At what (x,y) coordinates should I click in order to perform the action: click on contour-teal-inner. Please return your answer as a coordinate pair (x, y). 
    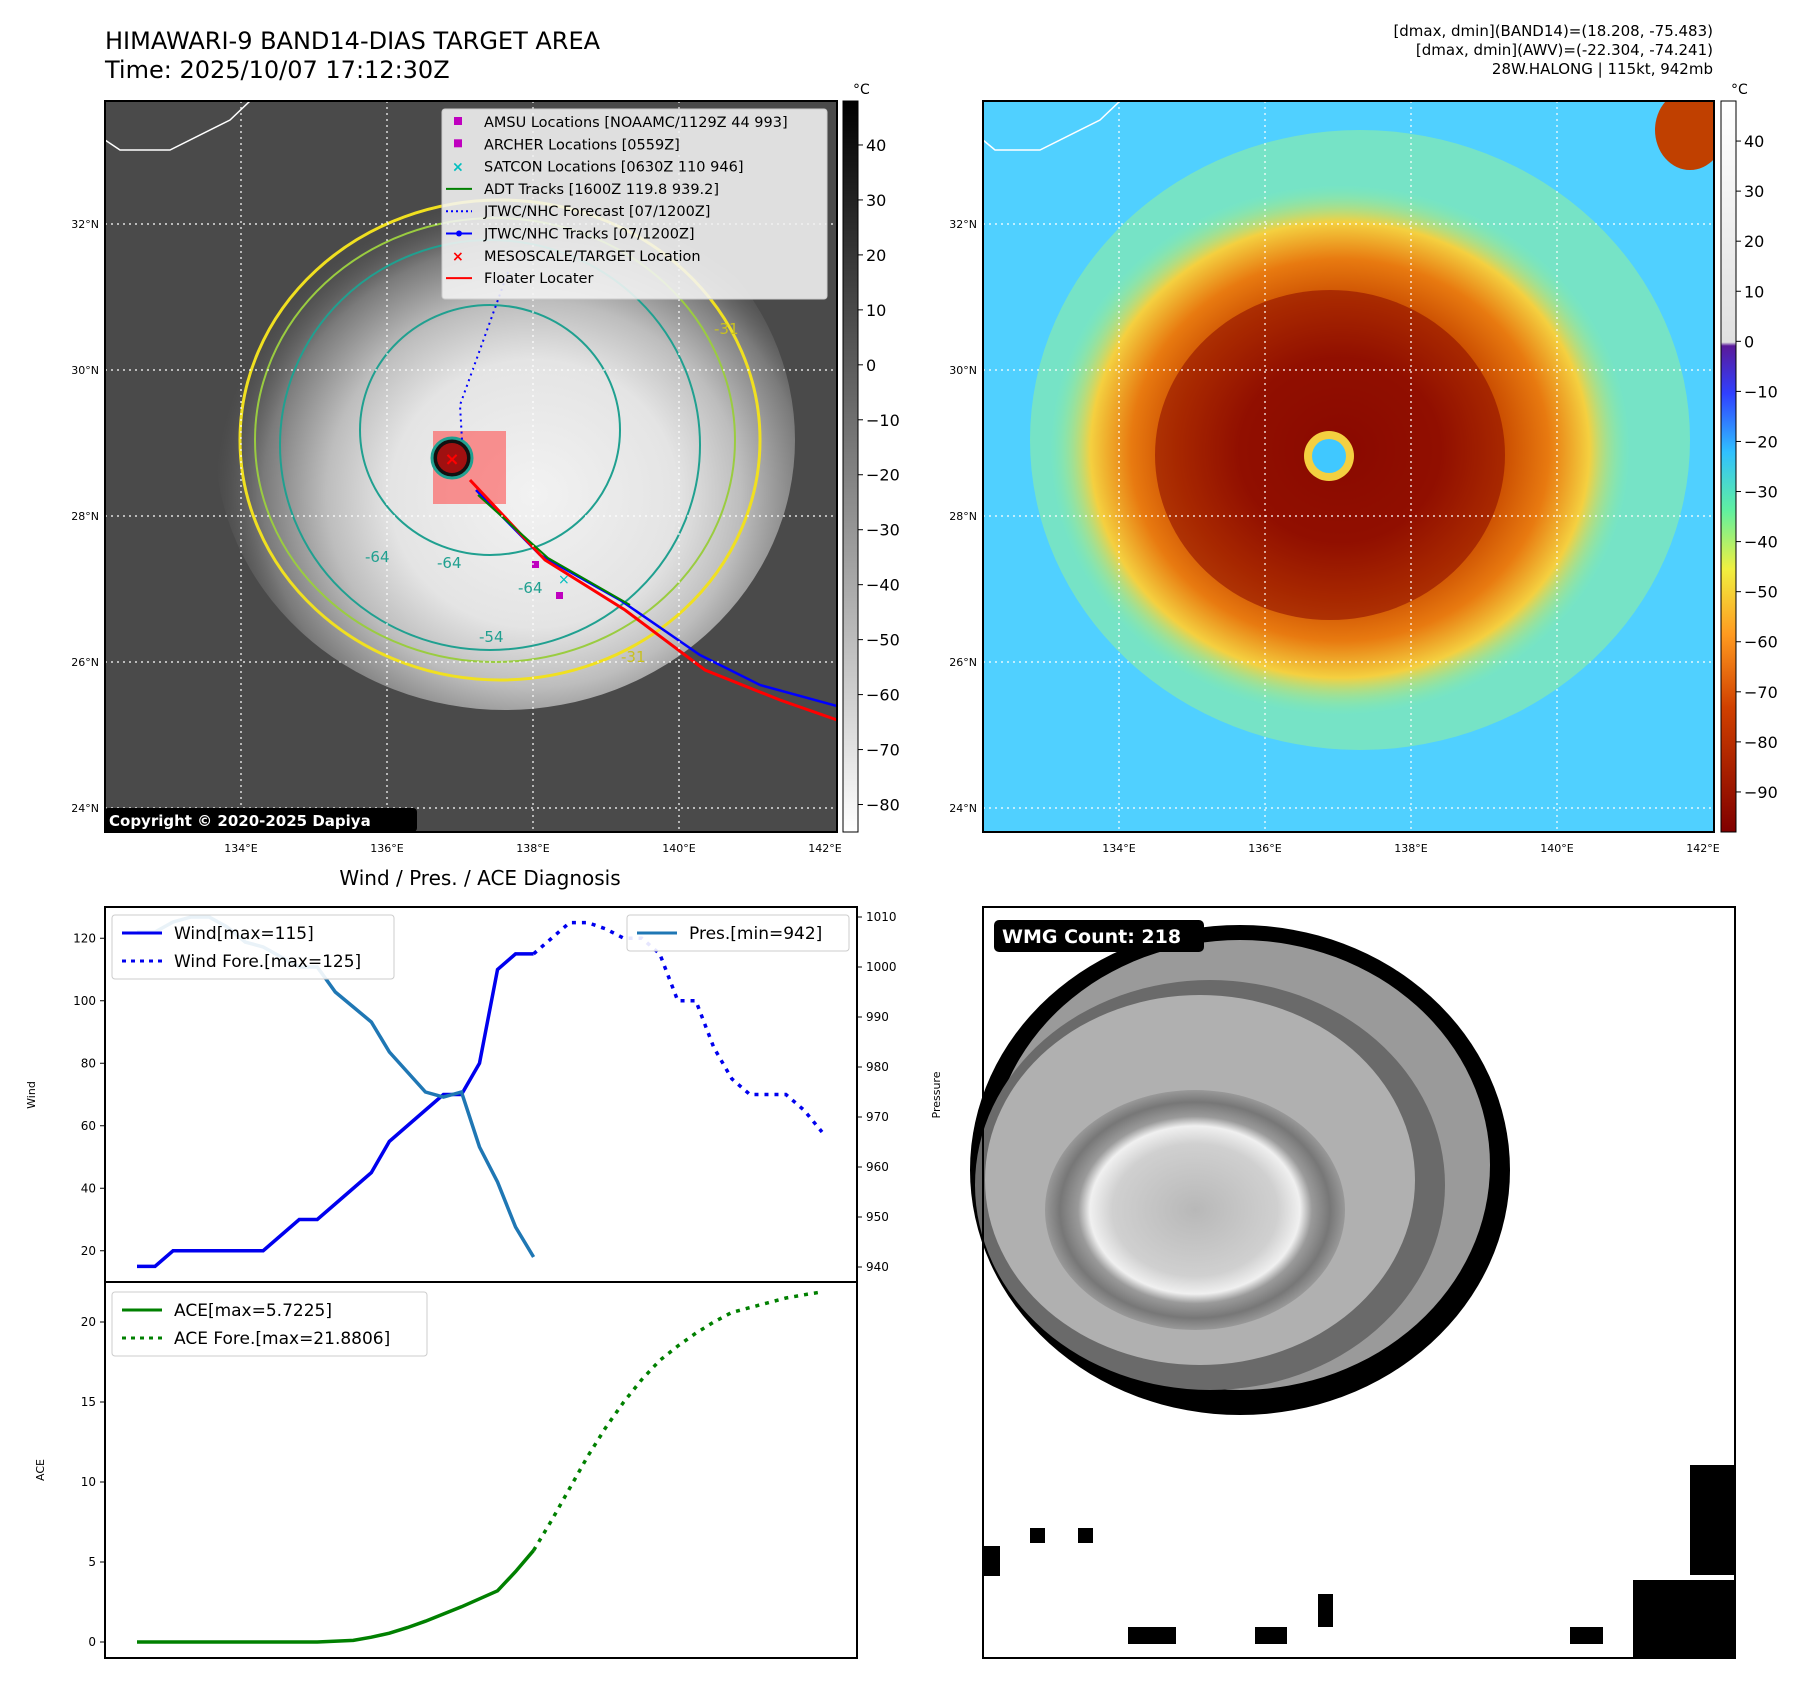
    Looking at the image, I should click on (490, 430).